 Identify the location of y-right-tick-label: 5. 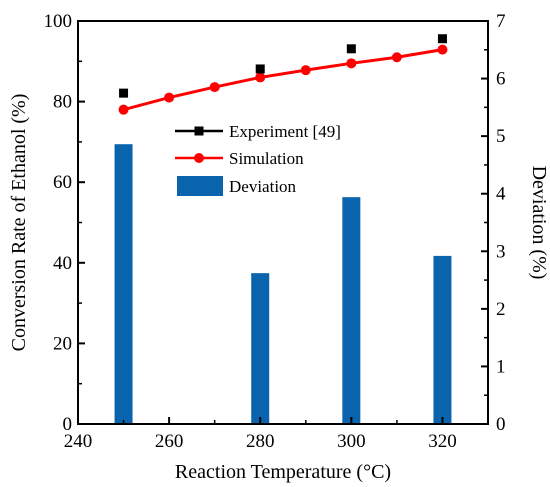
(501, 136).